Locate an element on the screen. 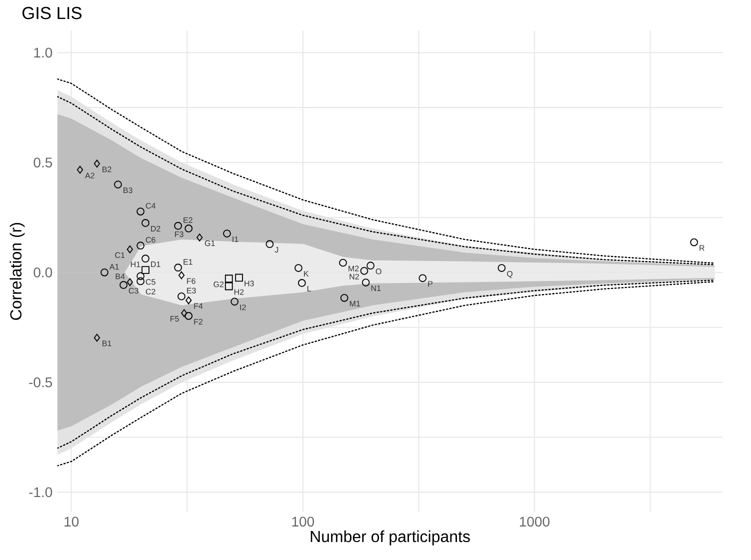 The image size is (751, 560). annotation: R is located at coordinates (702, 248).